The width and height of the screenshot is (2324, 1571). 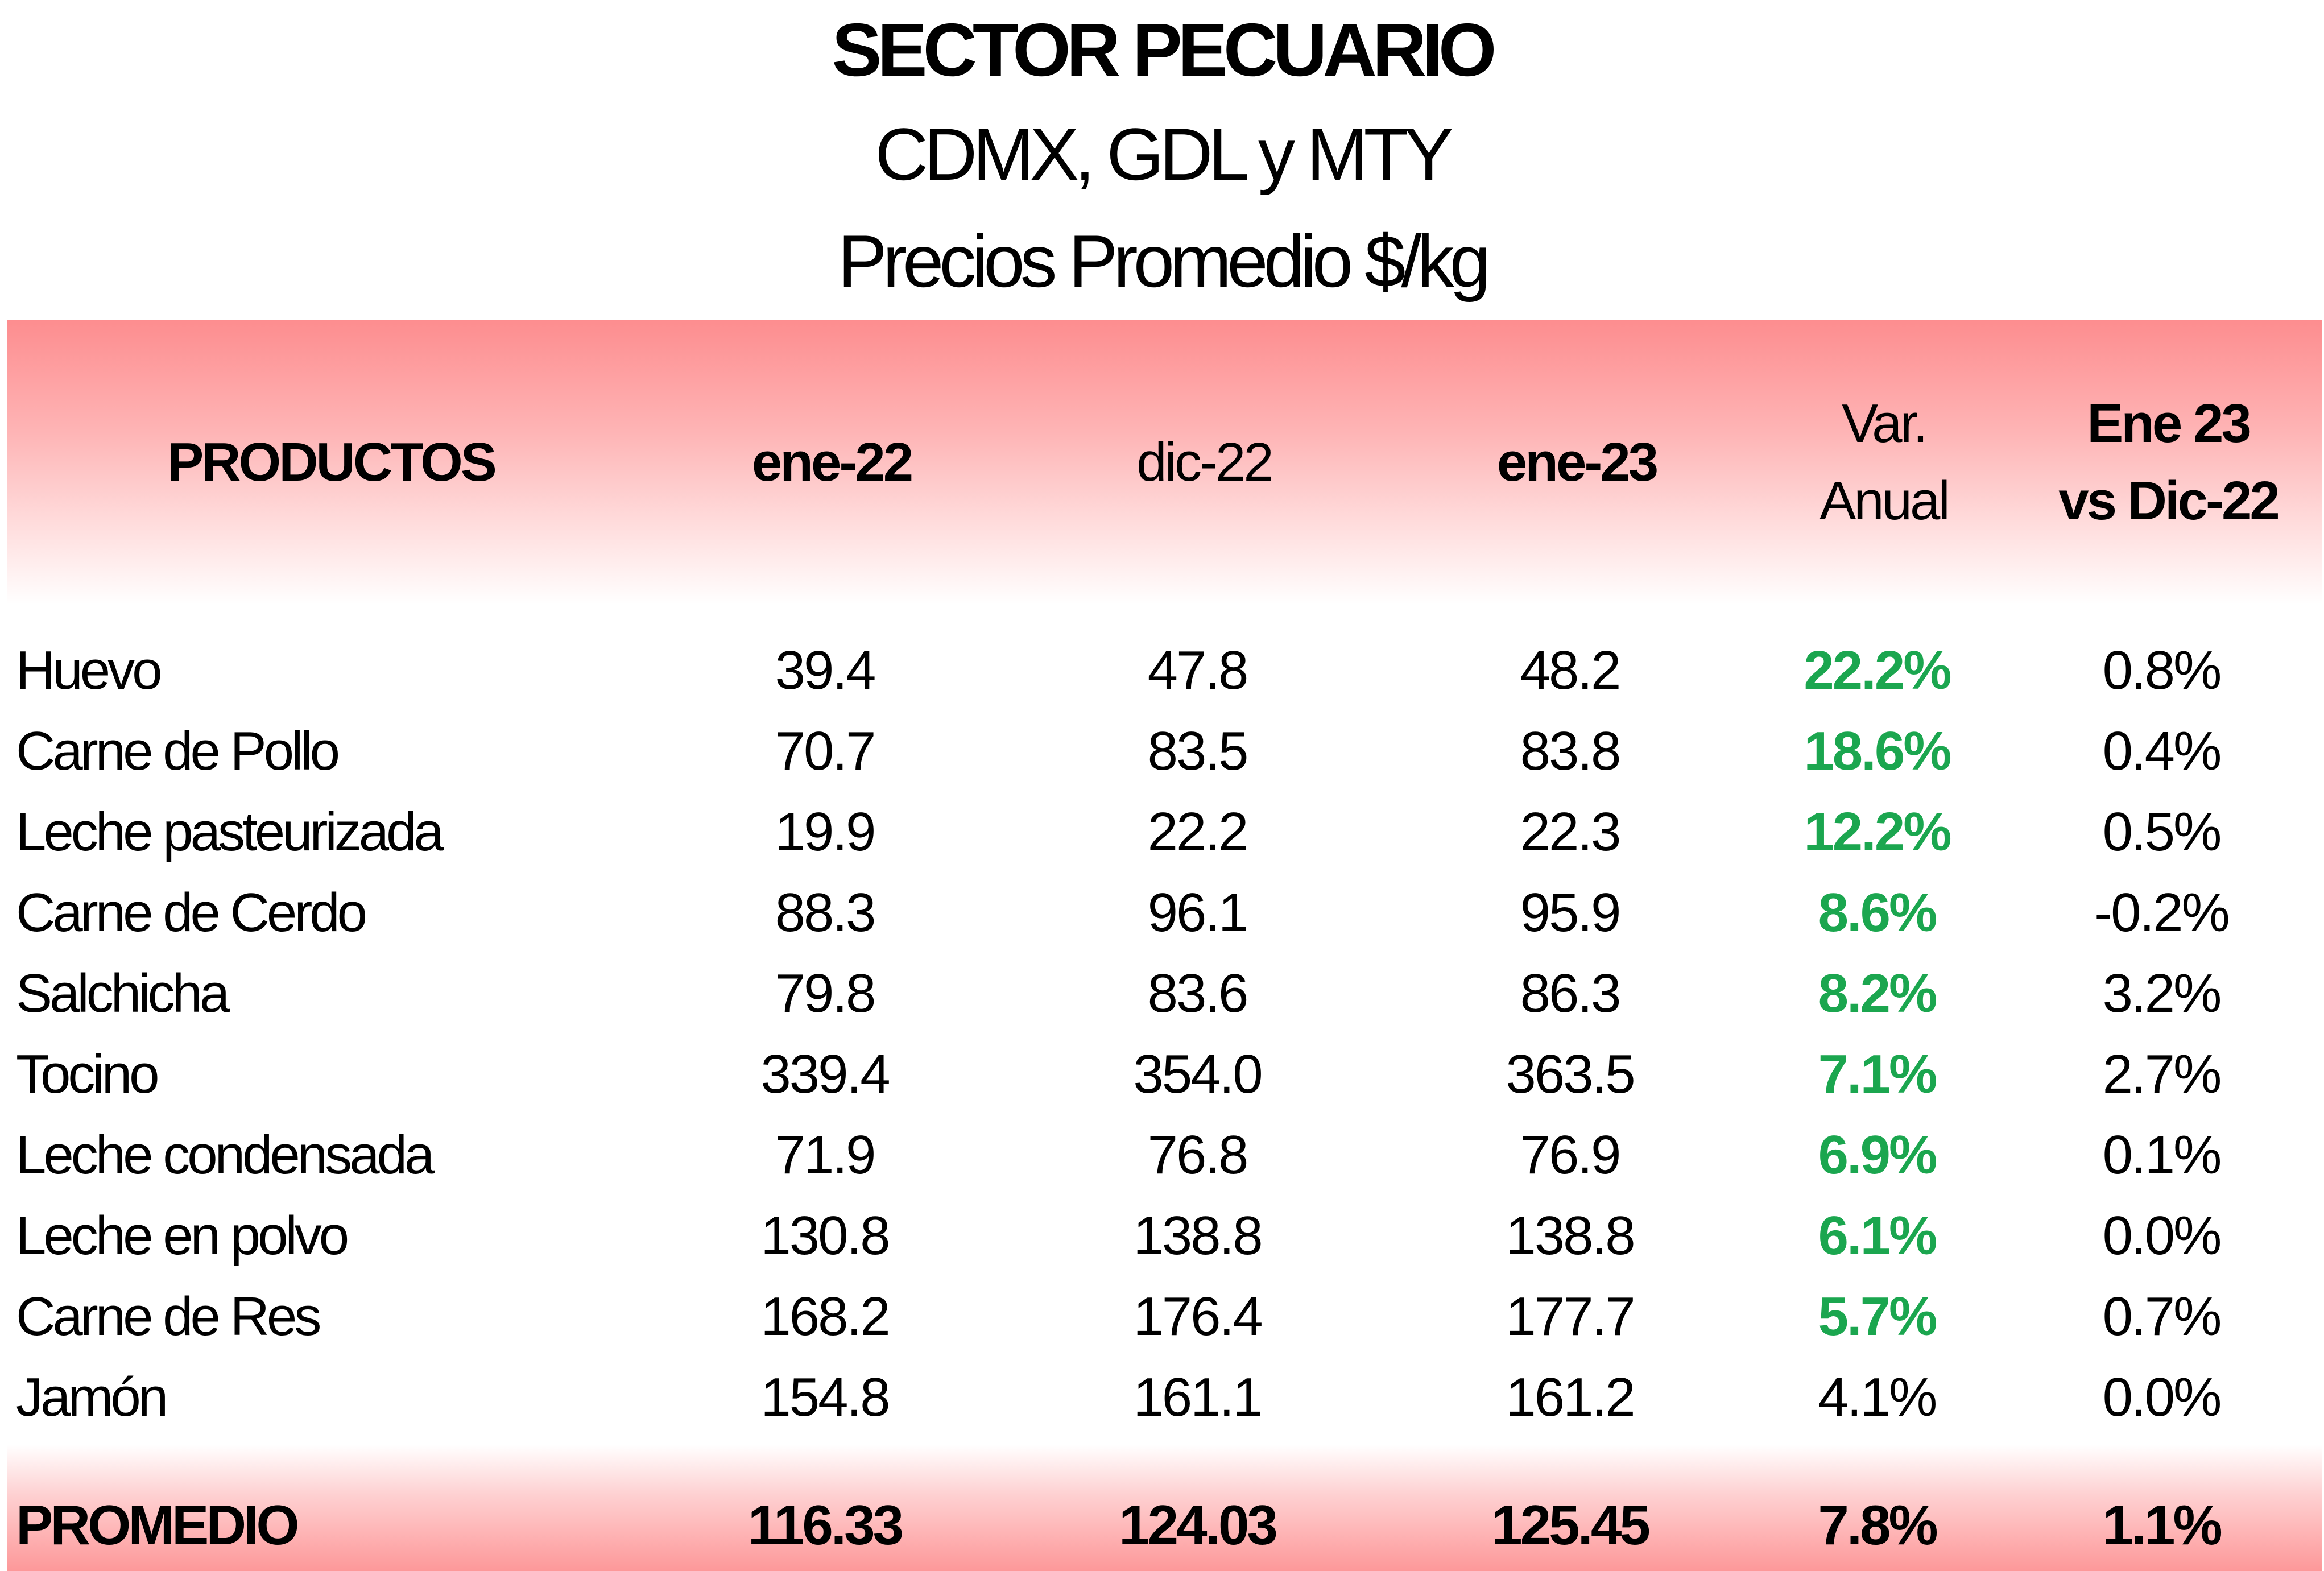 I want to click on cell-product: Leche pasteurizada, so click(x=230, y=831).